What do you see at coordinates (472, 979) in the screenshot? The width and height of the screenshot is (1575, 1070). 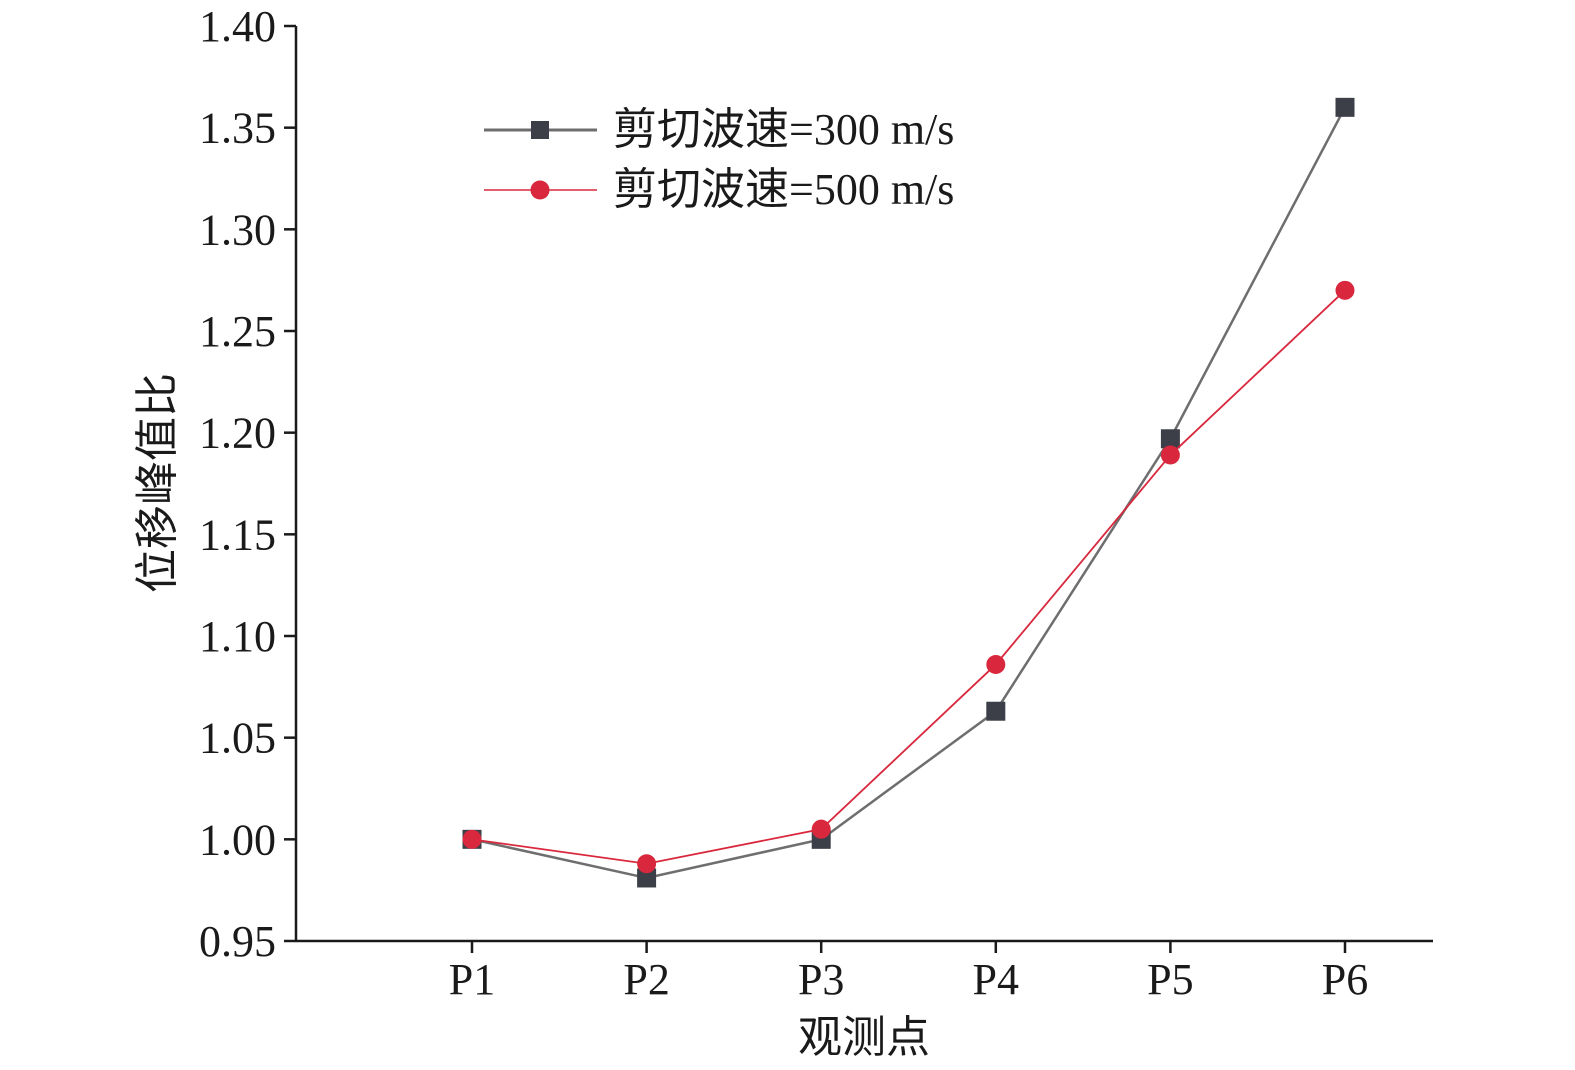 I see `x-tick-label: P1` at bounding box center [472, 979].